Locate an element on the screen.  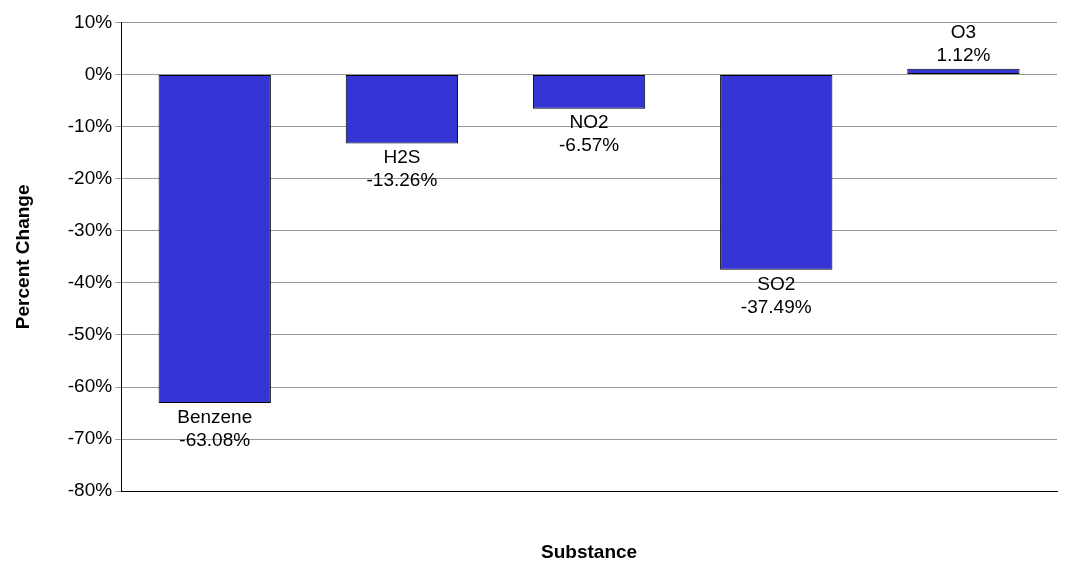
y-tick-label: -80% is located at coordinates (90, 490).